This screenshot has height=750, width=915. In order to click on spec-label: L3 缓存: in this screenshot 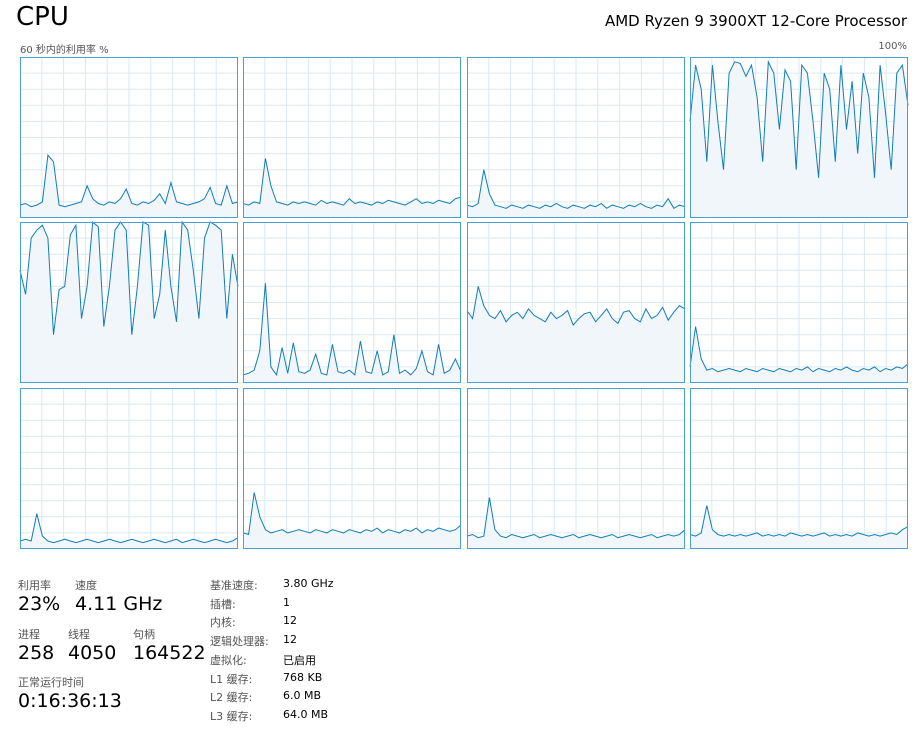, I will do `click(231, 716)`.